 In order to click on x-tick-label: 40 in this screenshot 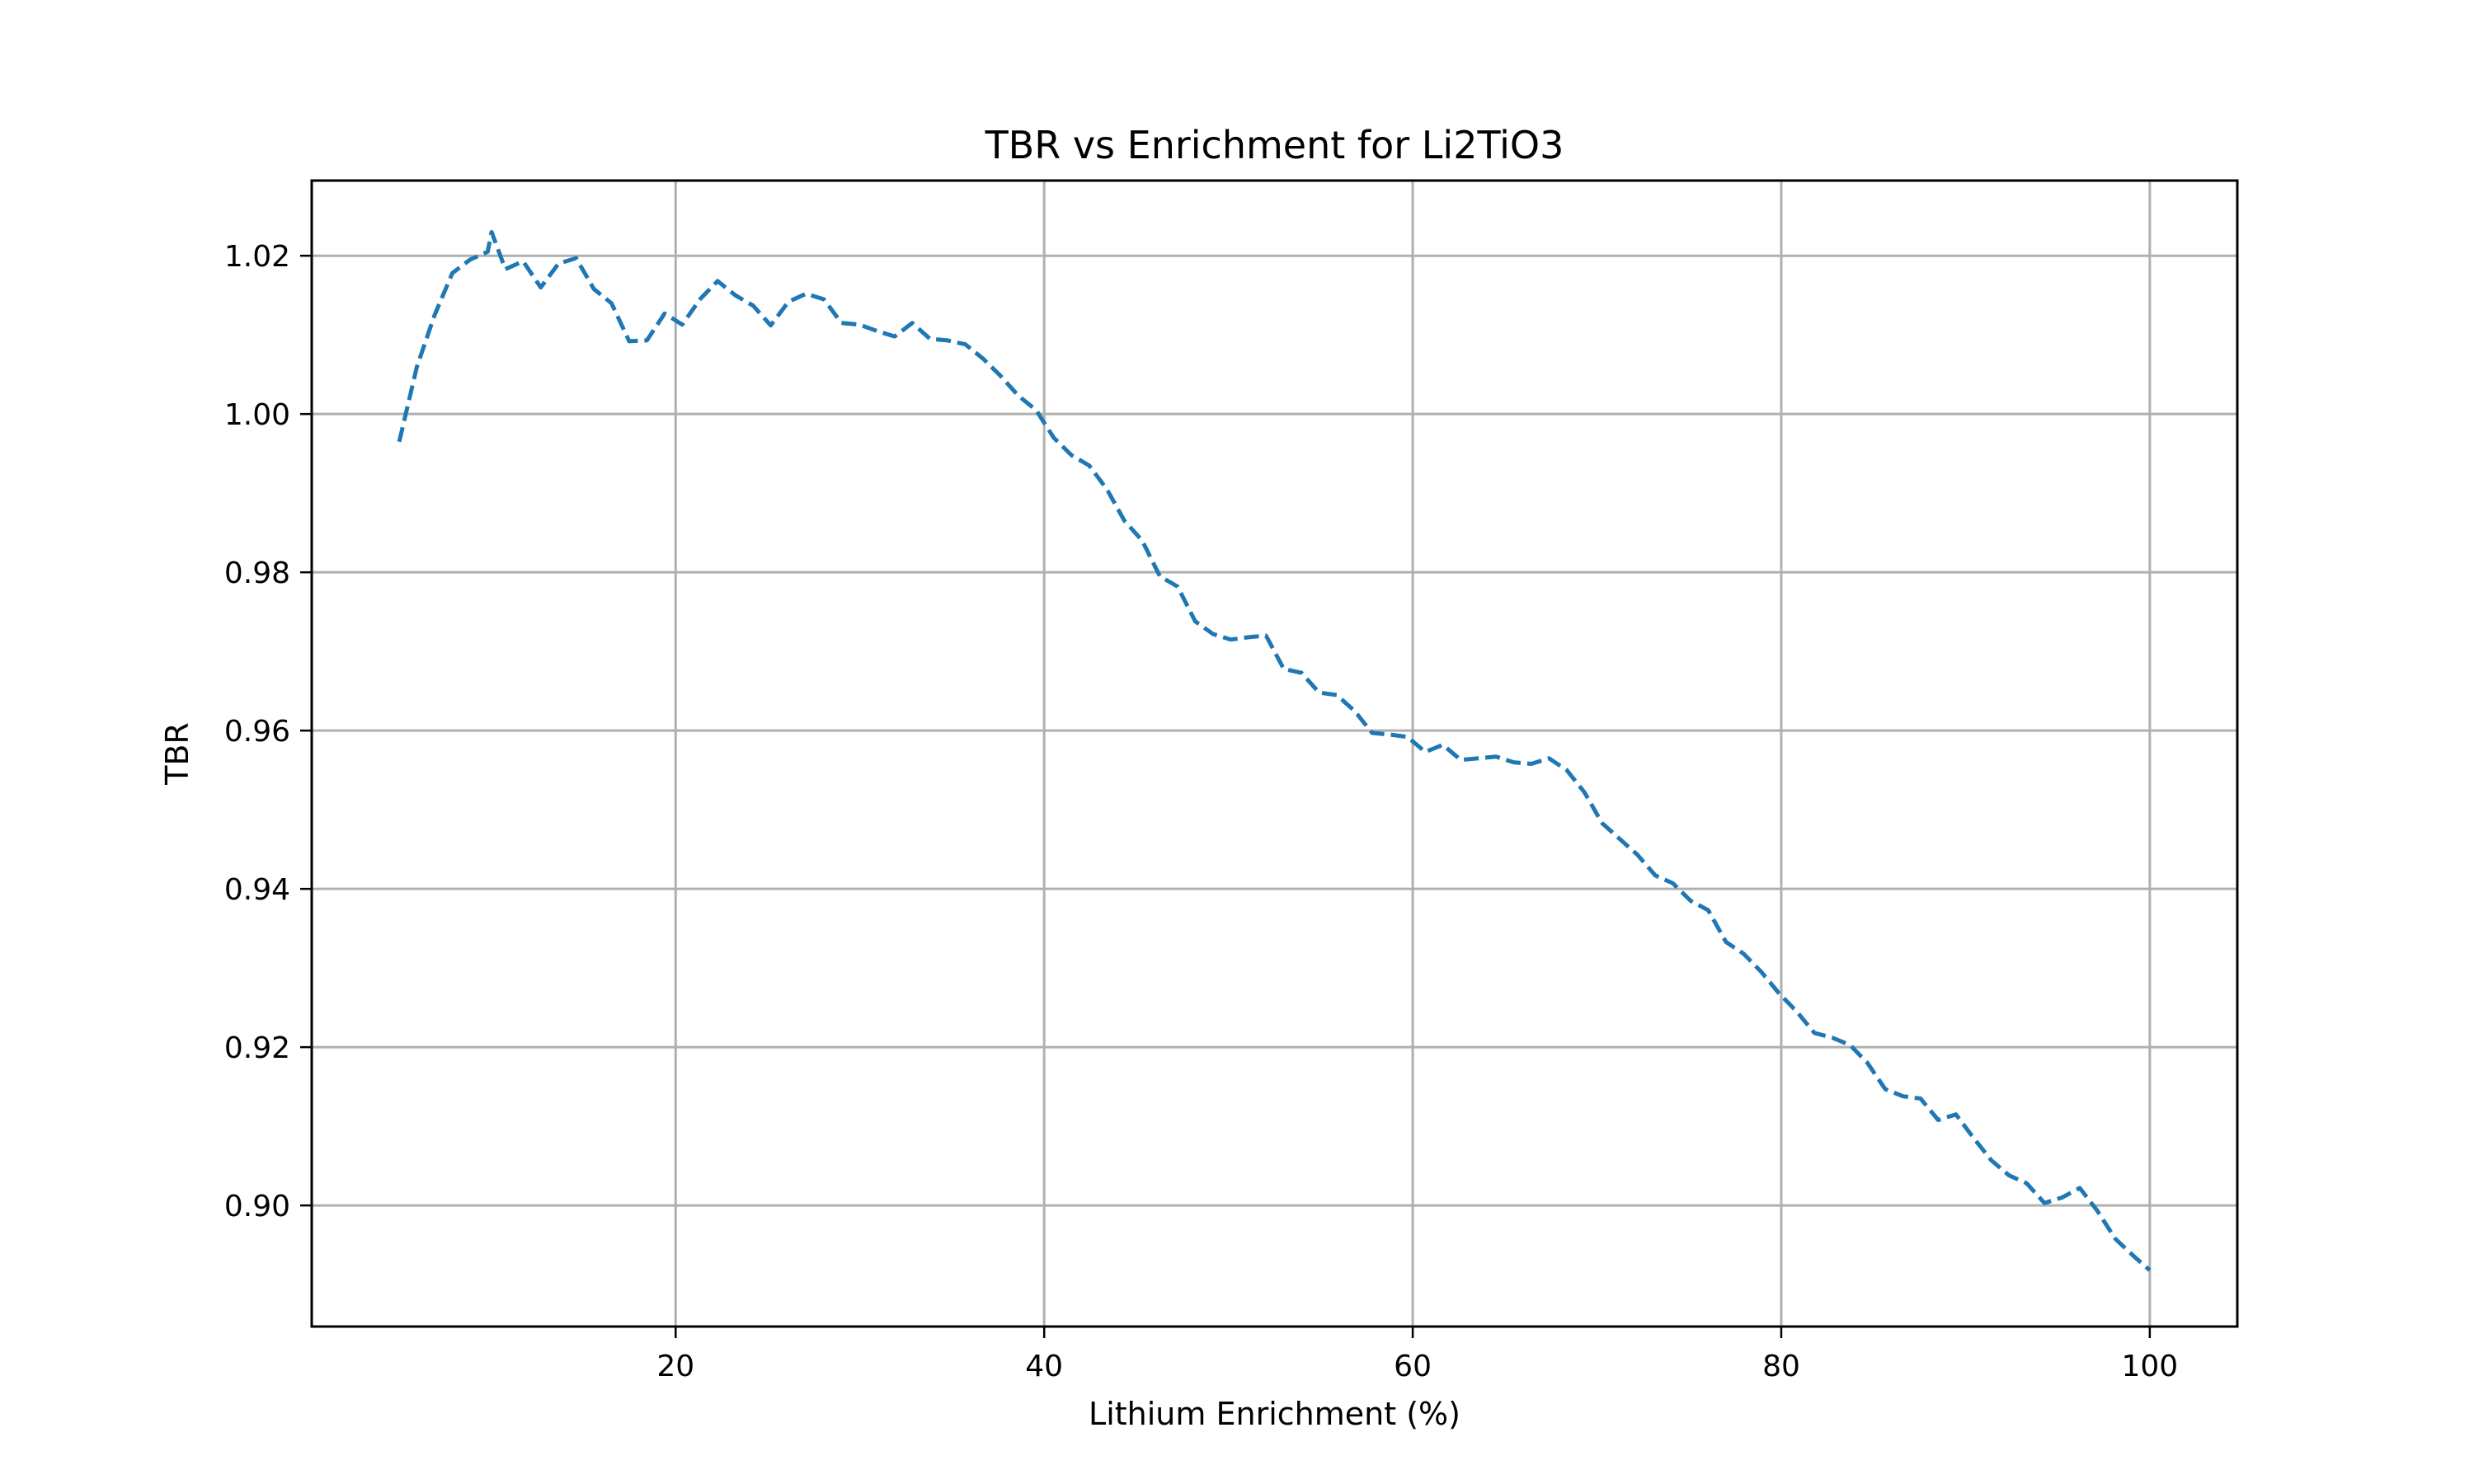, I will do `click(1044, 1366)`.